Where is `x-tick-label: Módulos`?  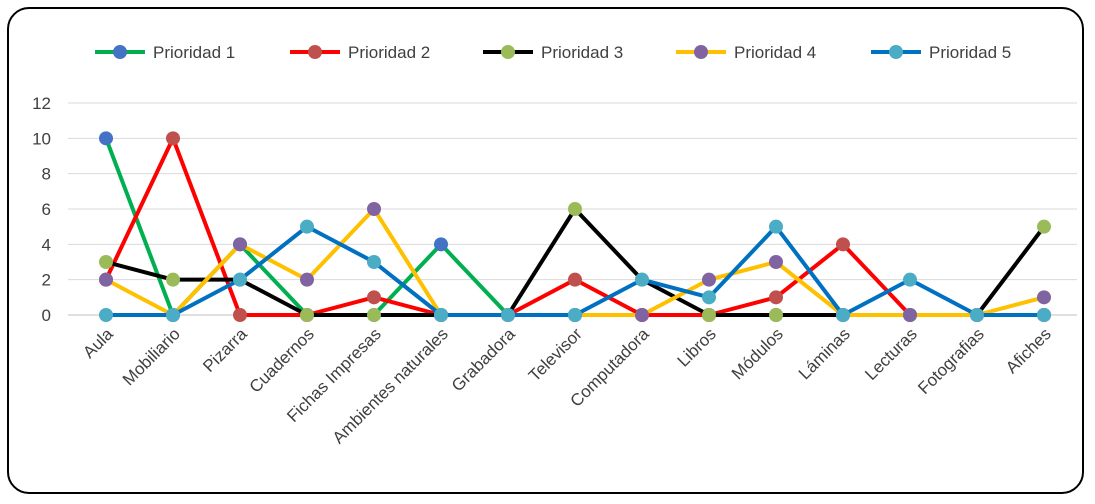 x-tick-label: Módulos is located at coordinates (757, 353).